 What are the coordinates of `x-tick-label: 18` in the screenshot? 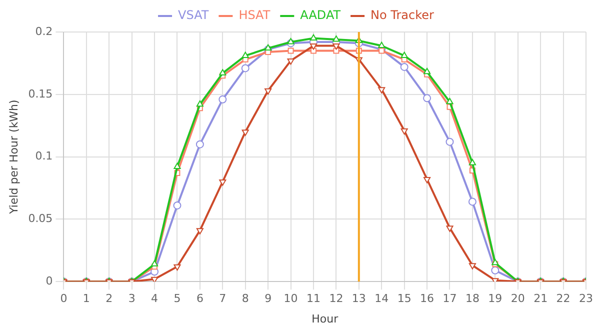 It's located at (472, 299).